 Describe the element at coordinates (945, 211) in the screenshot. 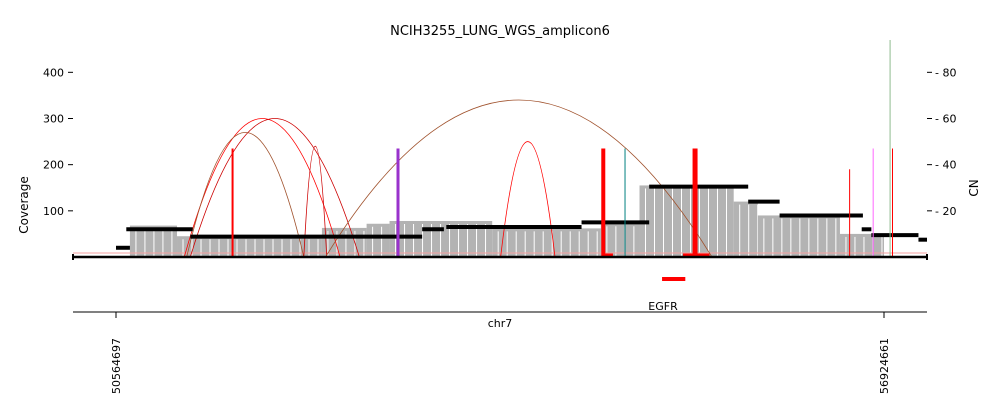

I see `y-tick-label-right: - 20` at that location.